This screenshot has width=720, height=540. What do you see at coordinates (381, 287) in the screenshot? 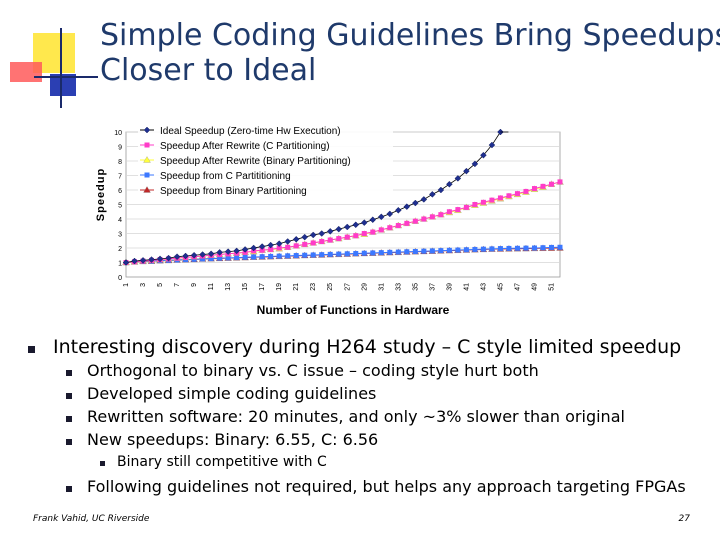
I see `x-tick-label: 31` at bounding box center [381, 287].